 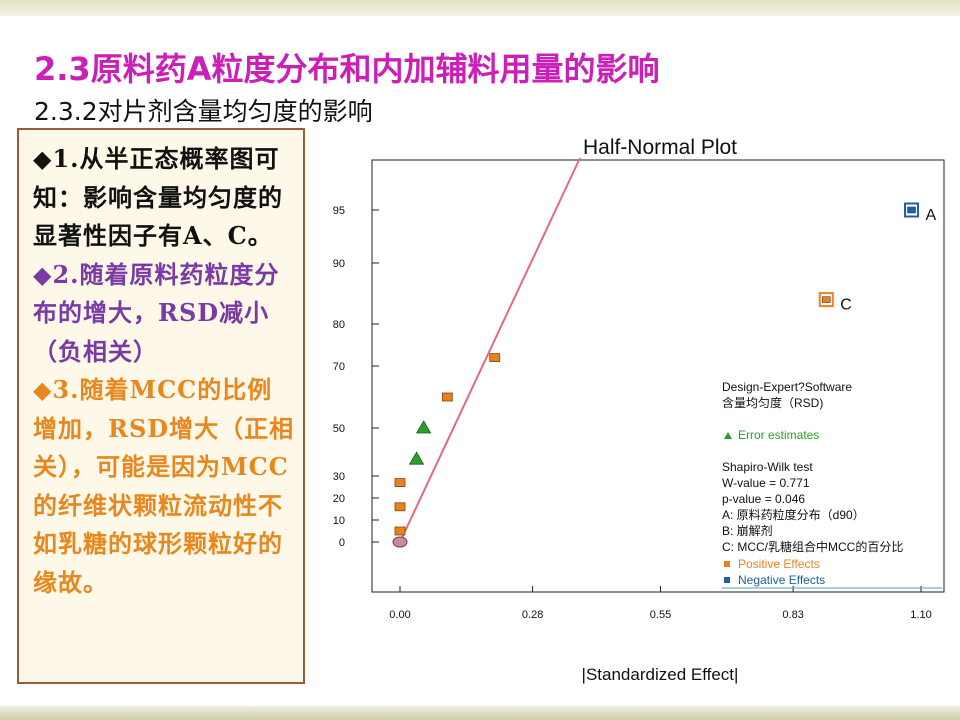 What do you see at coordinates (728, 435) in the screenshot?
I see `legend-error-icon` at bounding box center [728, 435].